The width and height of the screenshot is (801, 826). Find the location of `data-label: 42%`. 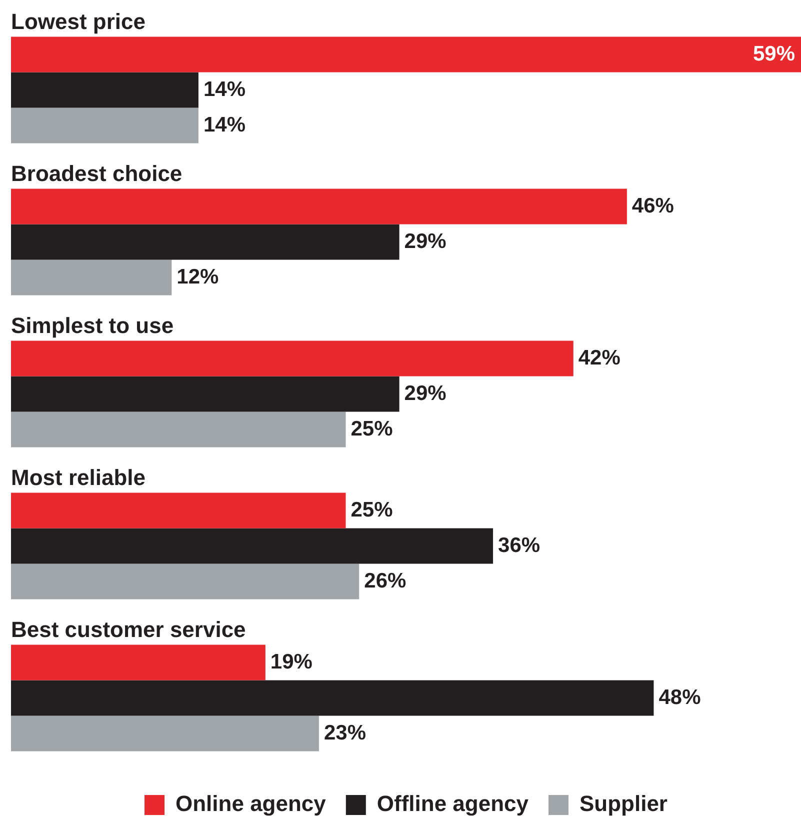

data-label: 42% is located at coordinates (599, 358).